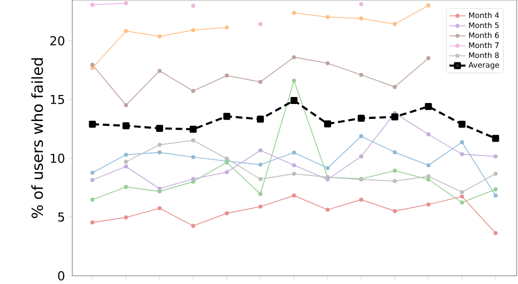  Describe the element at coordinates (57, 41) in the screenshot. I see `y-tick-label: 20` at that location.